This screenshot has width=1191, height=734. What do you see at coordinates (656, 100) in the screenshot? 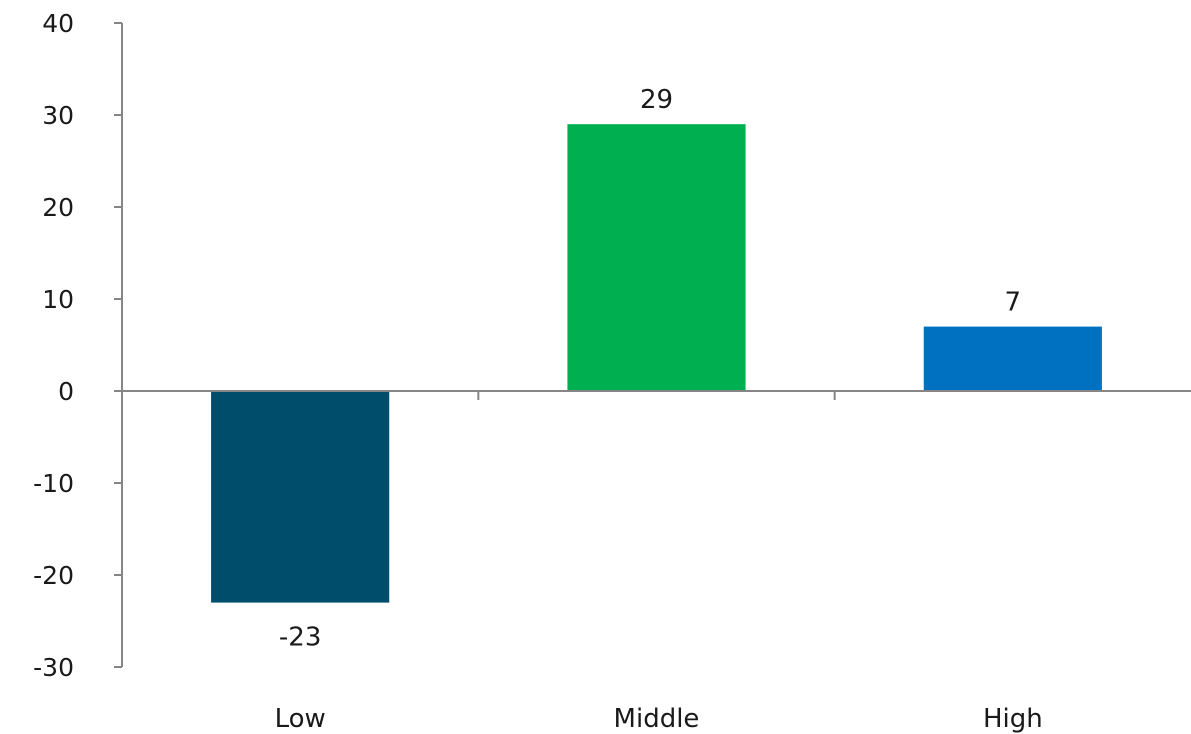
I see `data-label-middle: 29` at bounding box center [656, 100].